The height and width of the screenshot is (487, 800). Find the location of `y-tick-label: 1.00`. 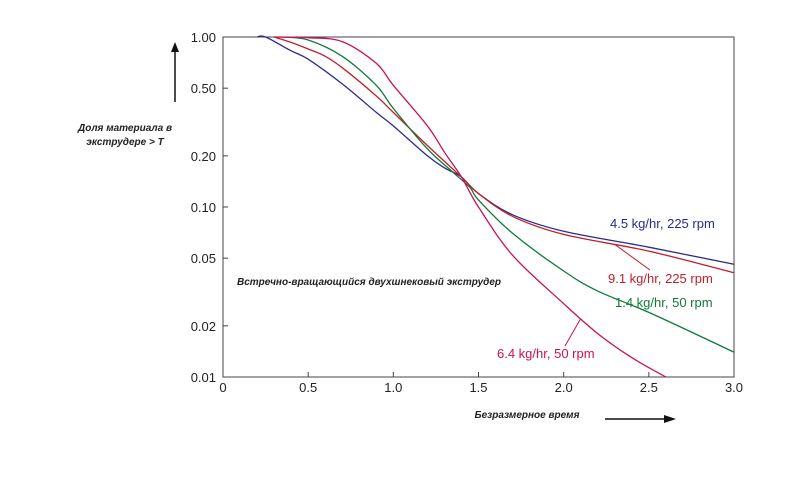

y-tick-label: 1.00 is located at coordinates (203, 37).